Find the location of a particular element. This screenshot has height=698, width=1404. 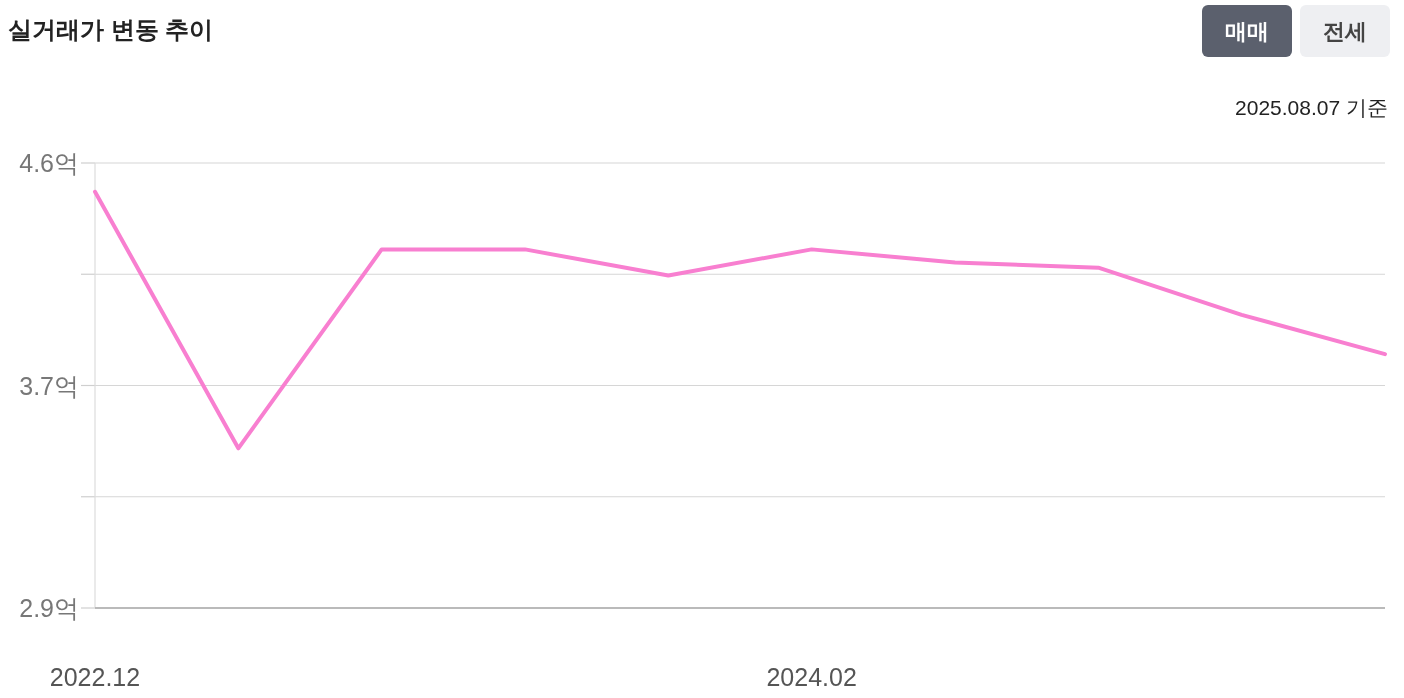

y-tick-label: 2.9억 is located at coordinates (49, 608).